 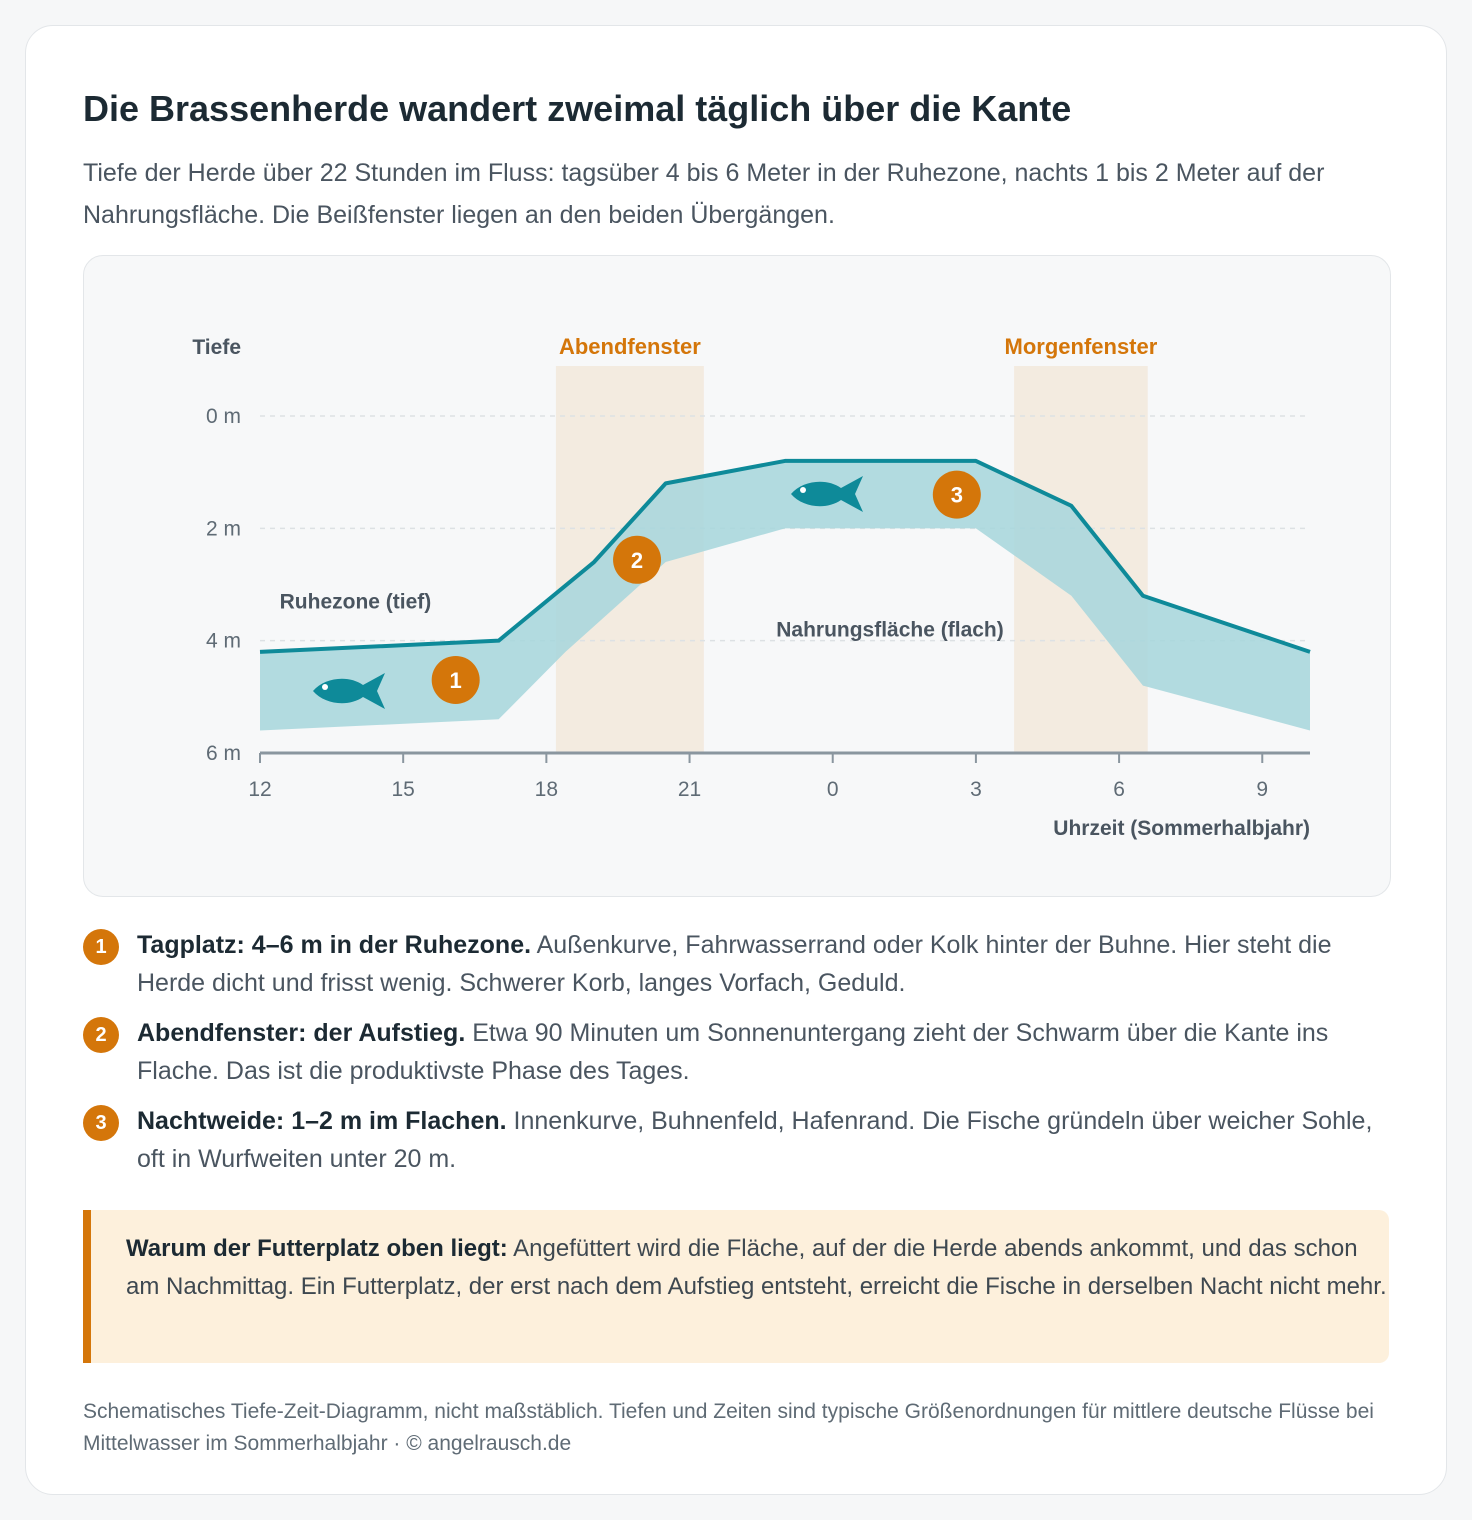 What do you see at coordinates (689, 789) in the screenshot?
I see `x-tick-label: 21` at bounding box center [689, 789].